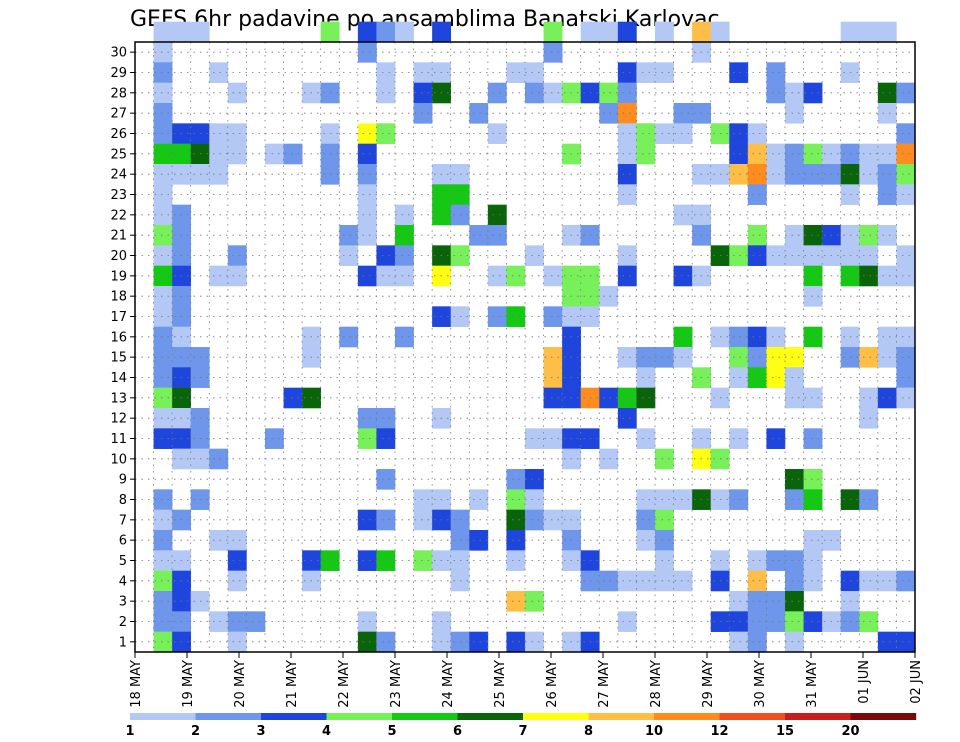 The image size is (960, 742). Describe the element at coordinates (850, 731) in the screenshot. I see `colorbar-label: 20` at that location.